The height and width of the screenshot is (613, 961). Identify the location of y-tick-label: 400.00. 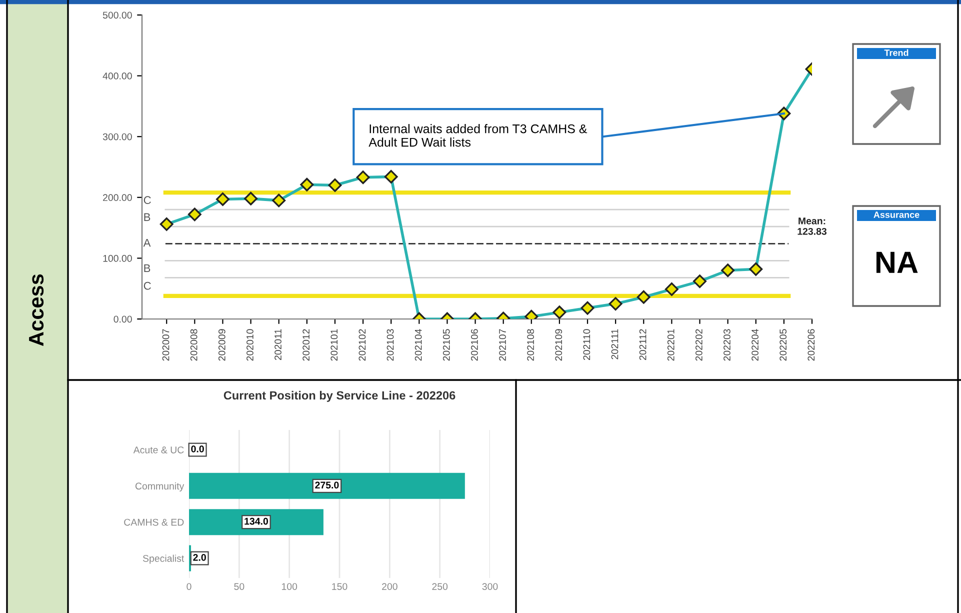
(117, 76).